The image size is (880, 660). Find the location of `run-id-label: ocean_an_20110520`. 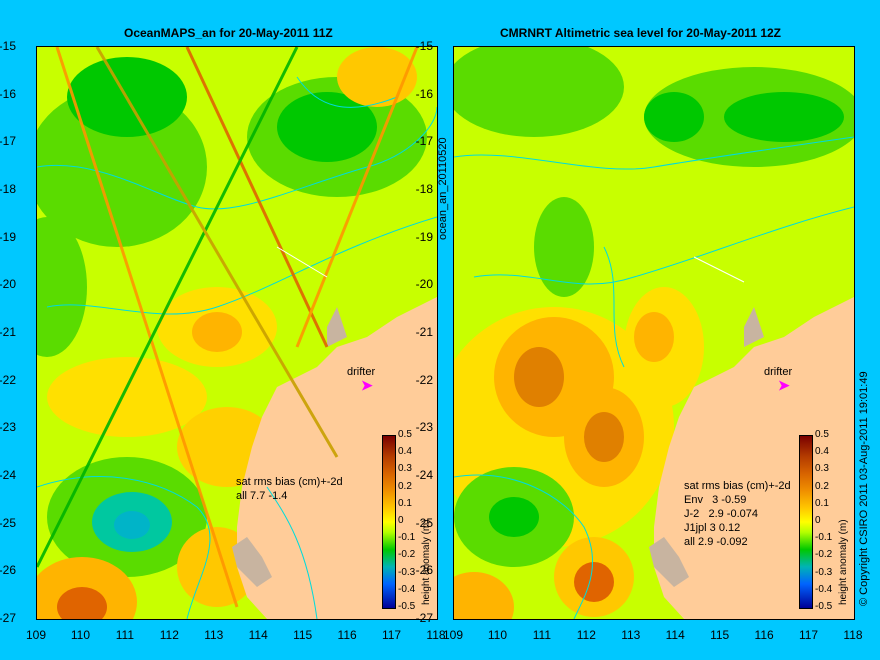

run-id-label: ocean_an_20110520 is located at coordinates (443, 188).